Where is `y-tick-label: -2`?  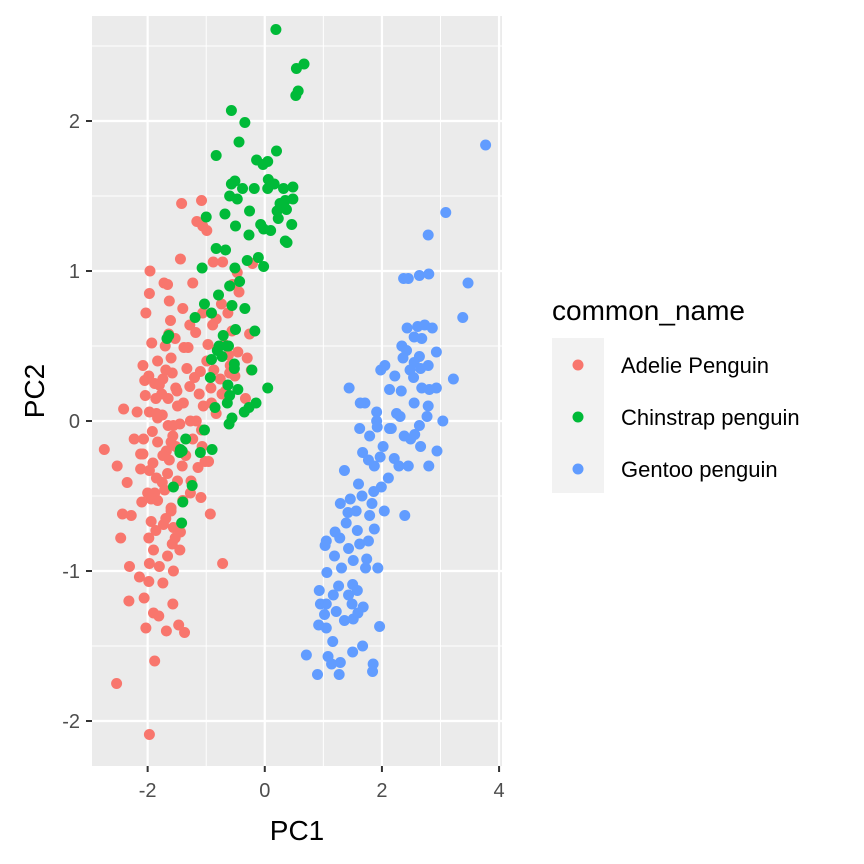 y-tick-label: -2 is located at coordinates (71, 722).